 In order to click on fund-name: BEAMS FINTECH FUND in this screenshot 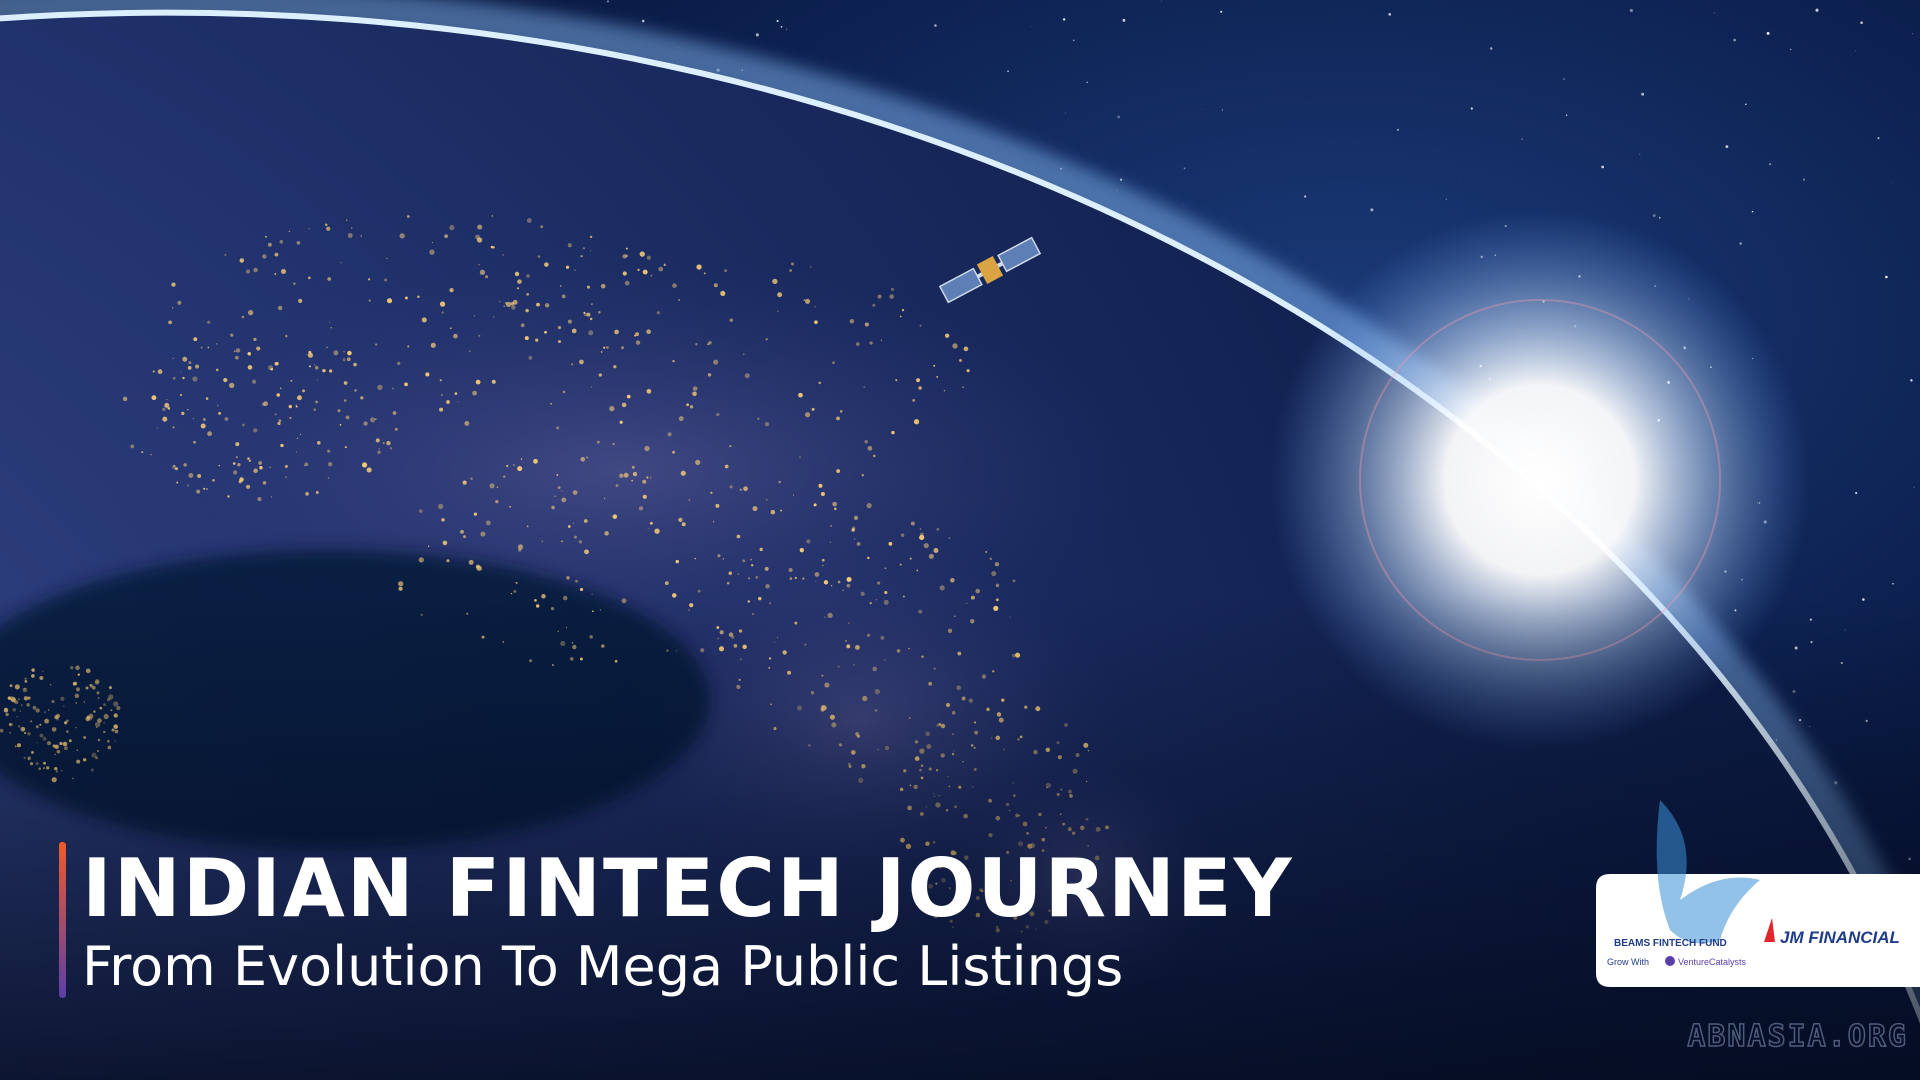, I will do `click(1670, 943)`.